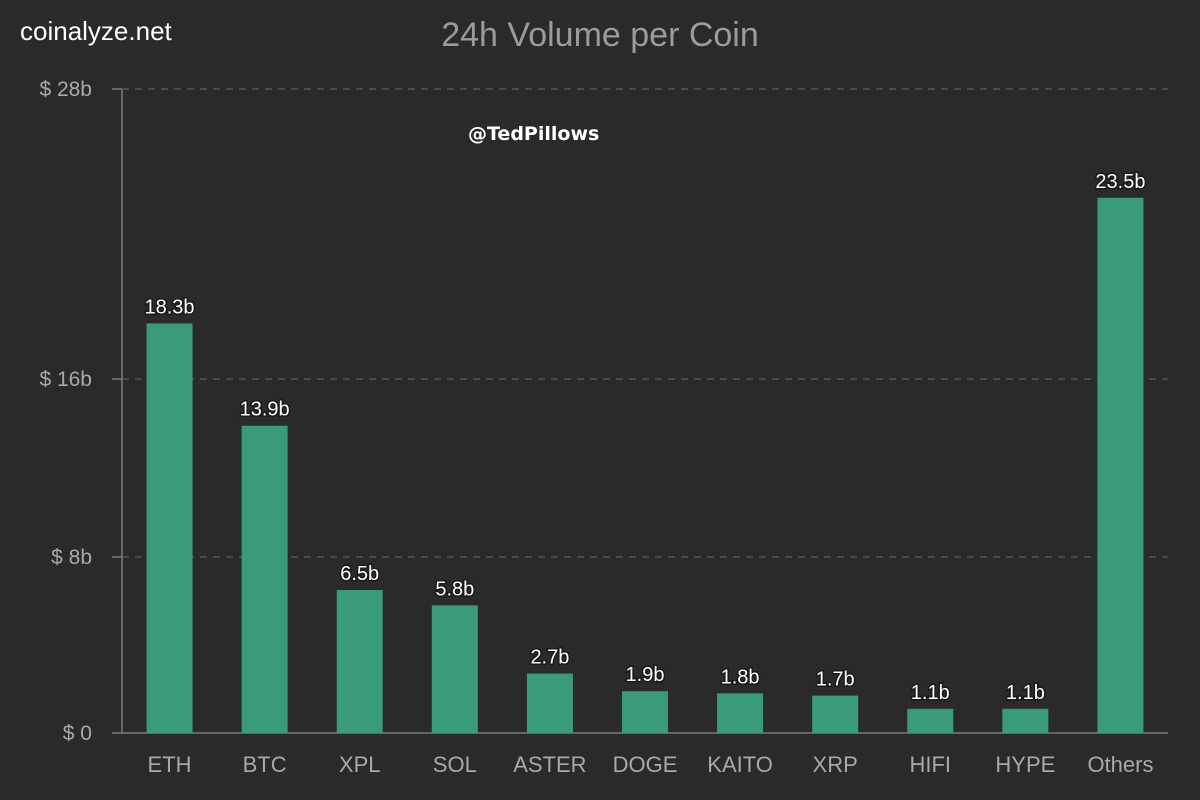  What do you see at coordinates (96, 31) in the screenshot?
I see `brand-label: coinalyze.net` at bounding box center [96, 31].